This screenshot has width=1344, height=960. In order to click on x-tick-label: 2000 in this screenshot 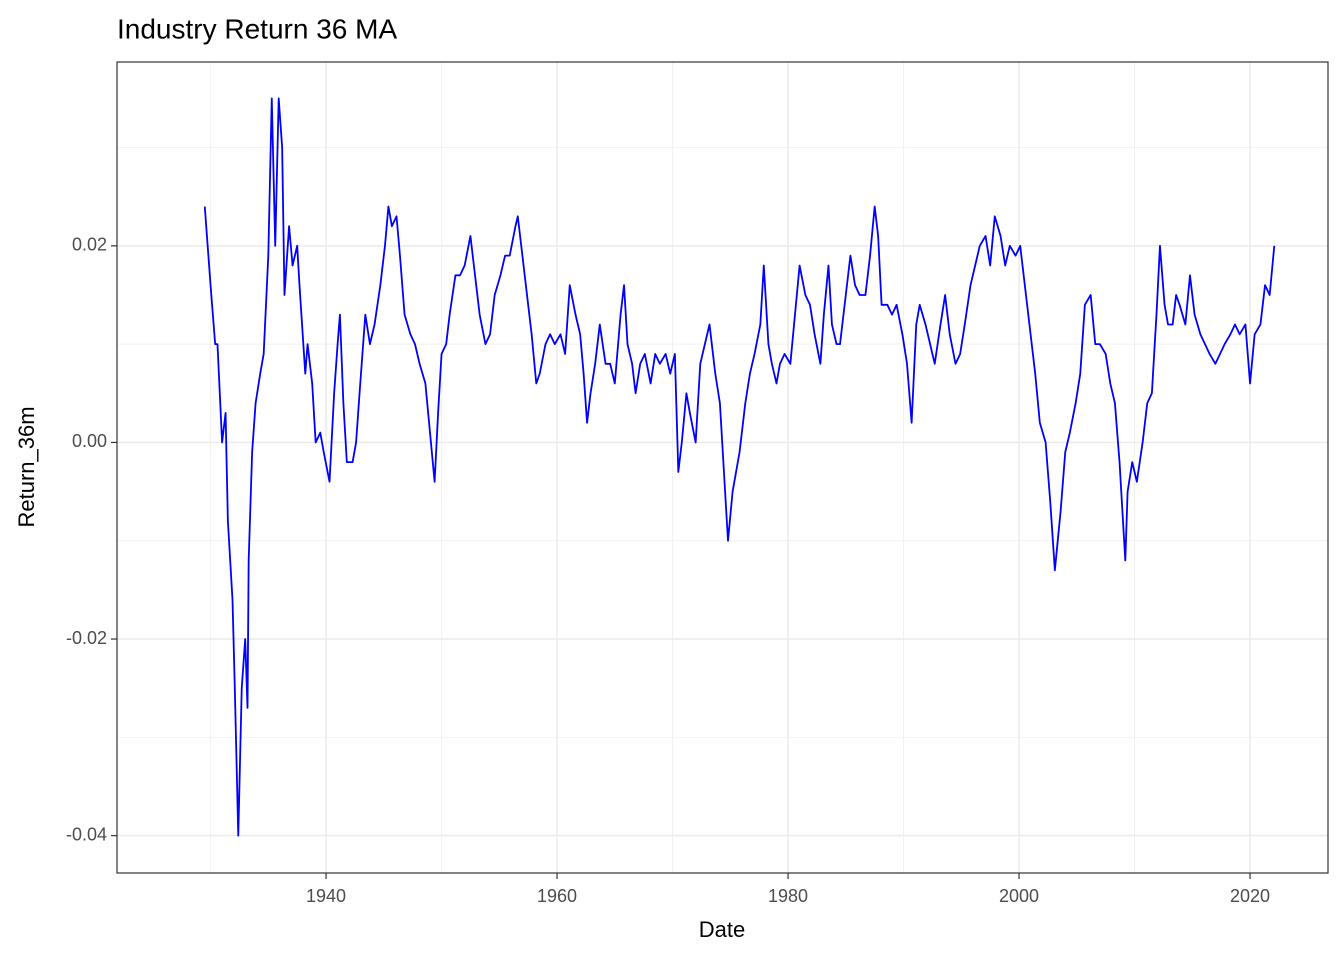, I will do `click(1019, 896)`.